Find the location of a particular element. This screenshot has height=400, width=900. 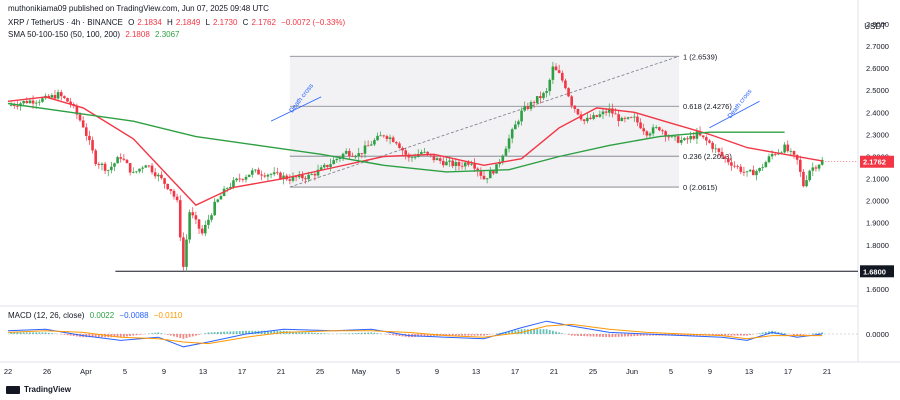

symbol-name: XRP / TetherUS · 4h · BINANCE is located at coordinates (65, 22).